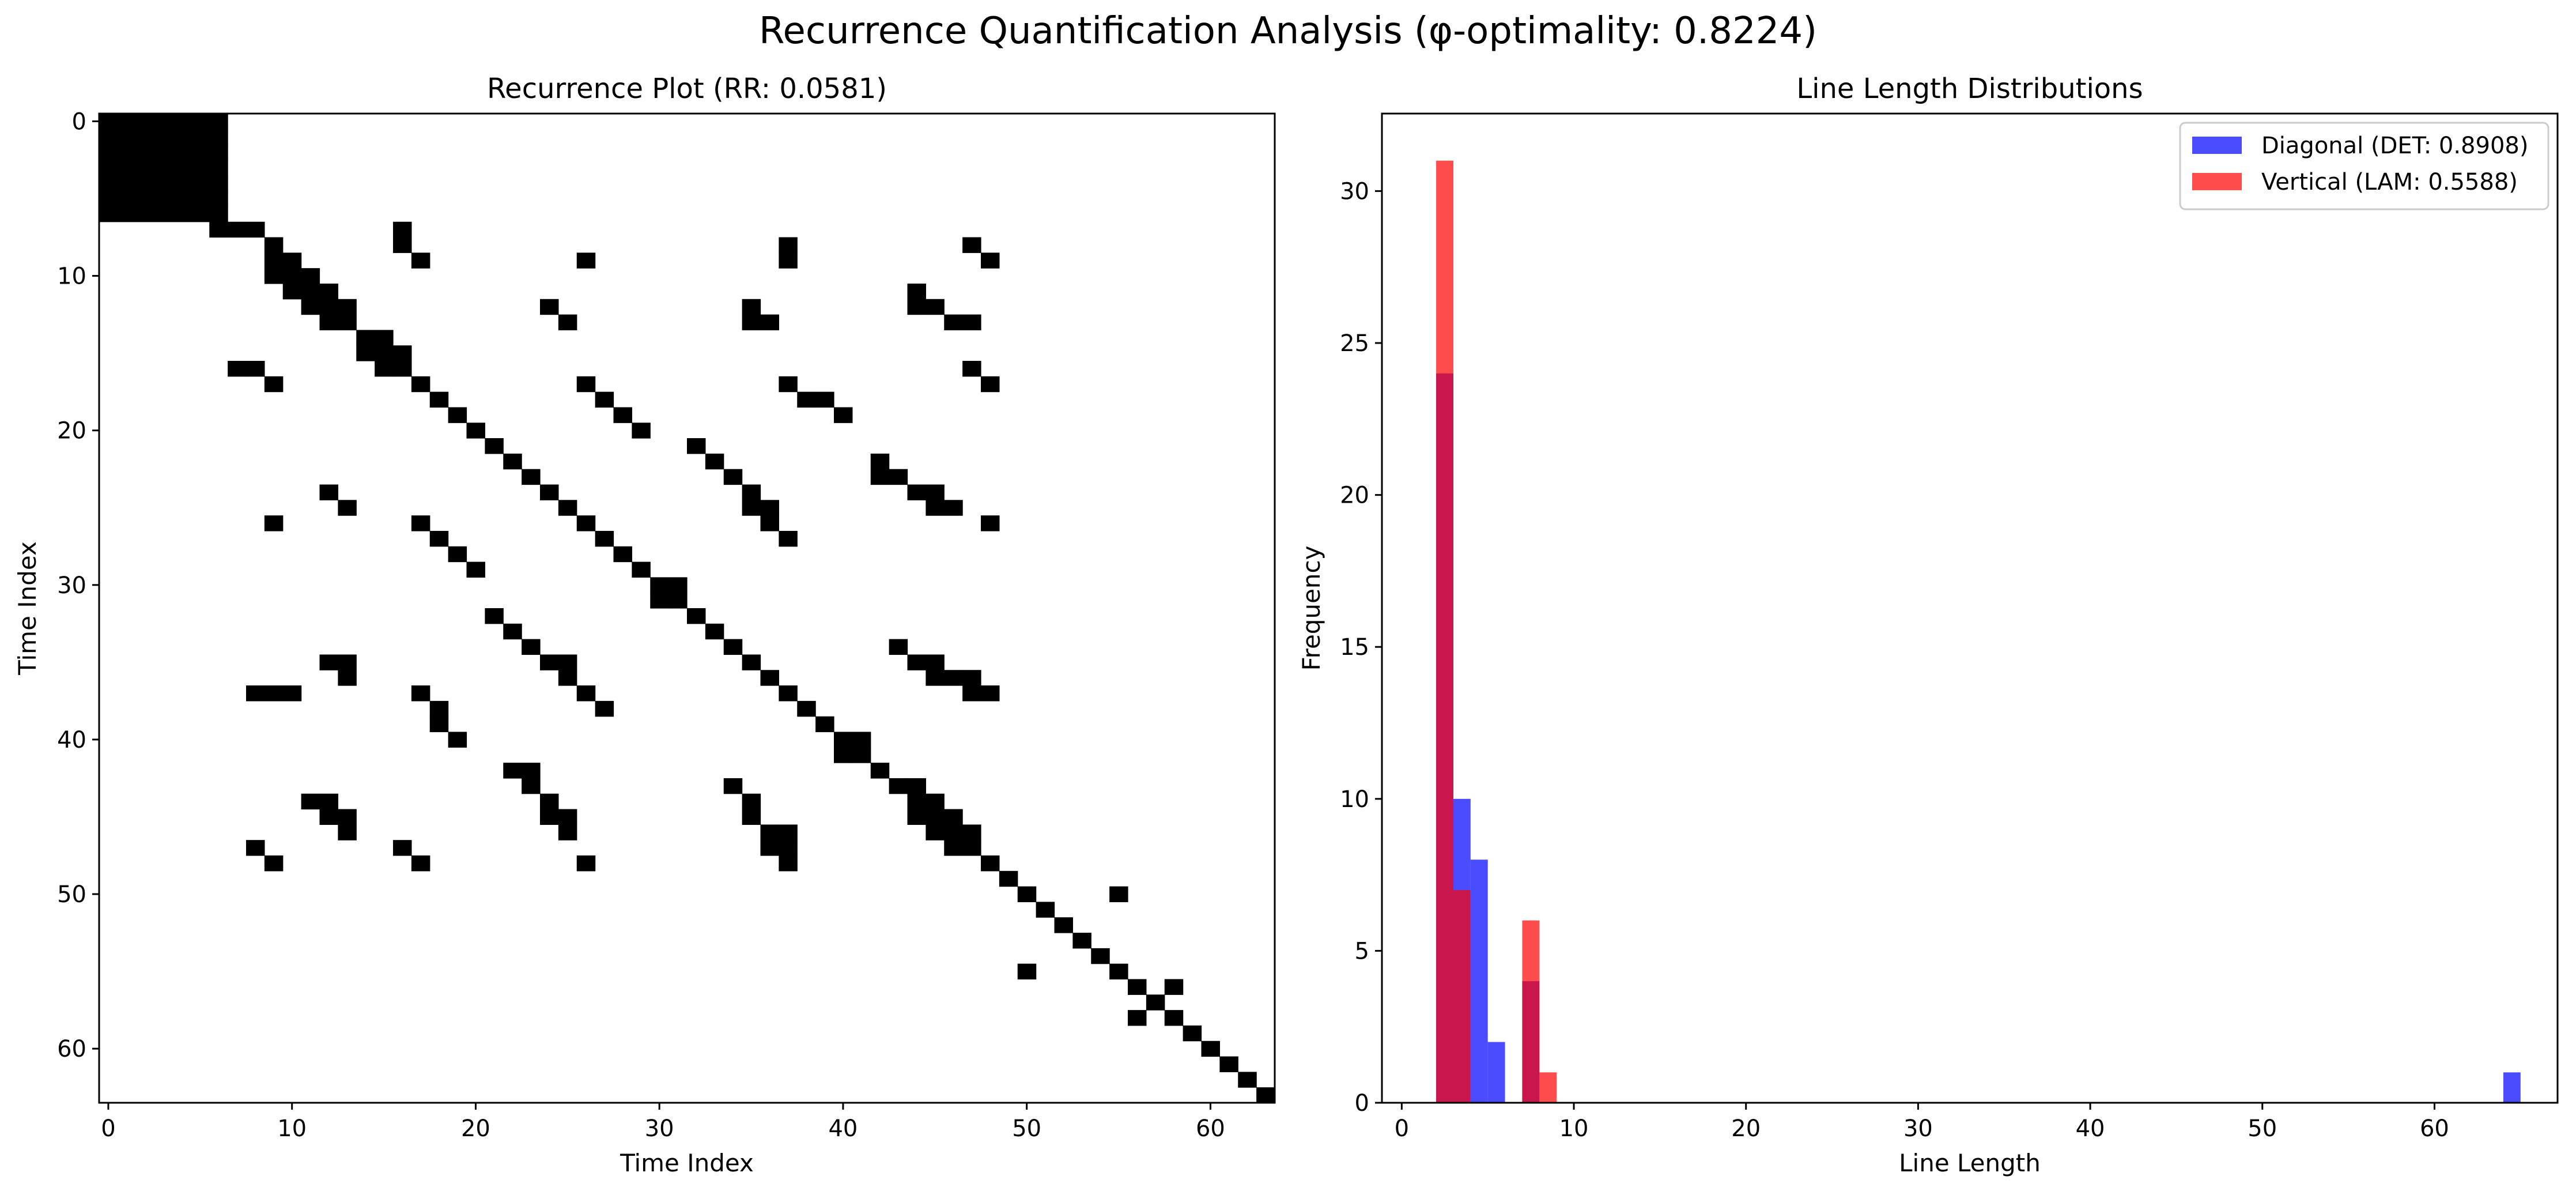 The width and height of the screenshot is (2576, 1195). What do you see at coordinates (71, 1049) in the screenshot?
I see `y-tick-label: 60` at bounding box center [71, 1049].